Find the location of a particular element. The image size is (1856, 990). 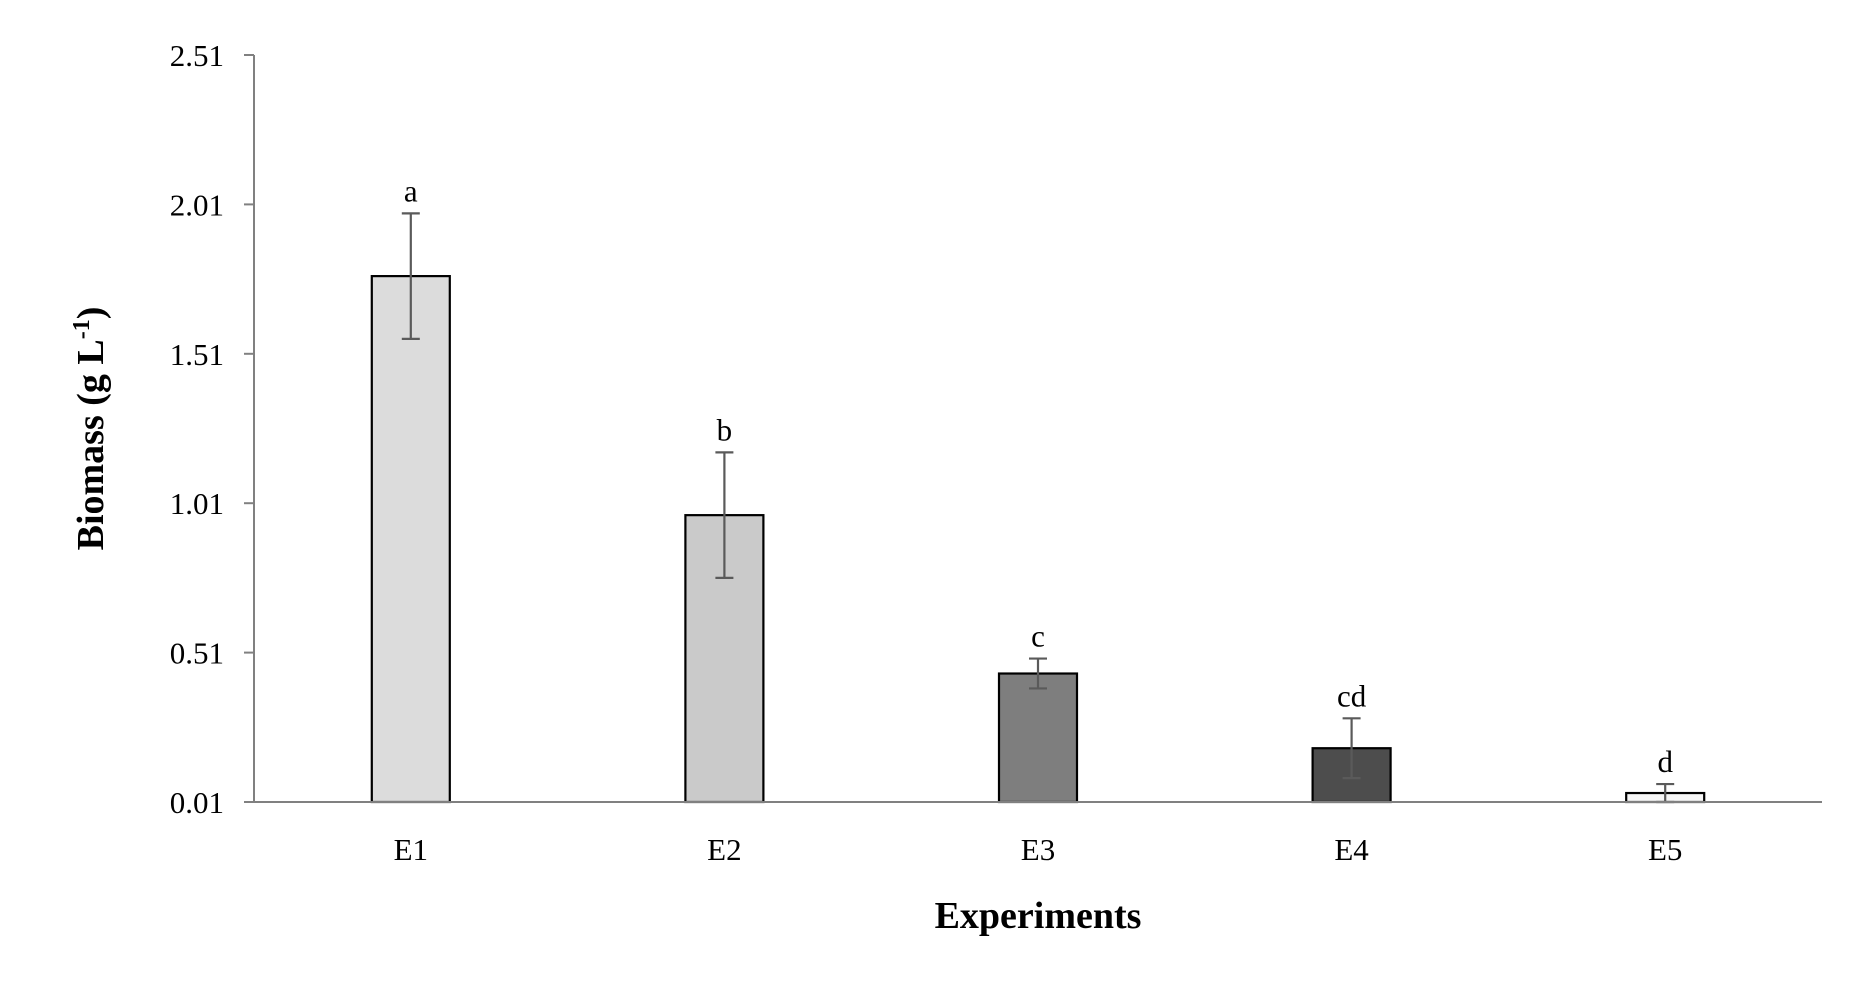

significance-label-e2: b is located at coordinates (725, 429).